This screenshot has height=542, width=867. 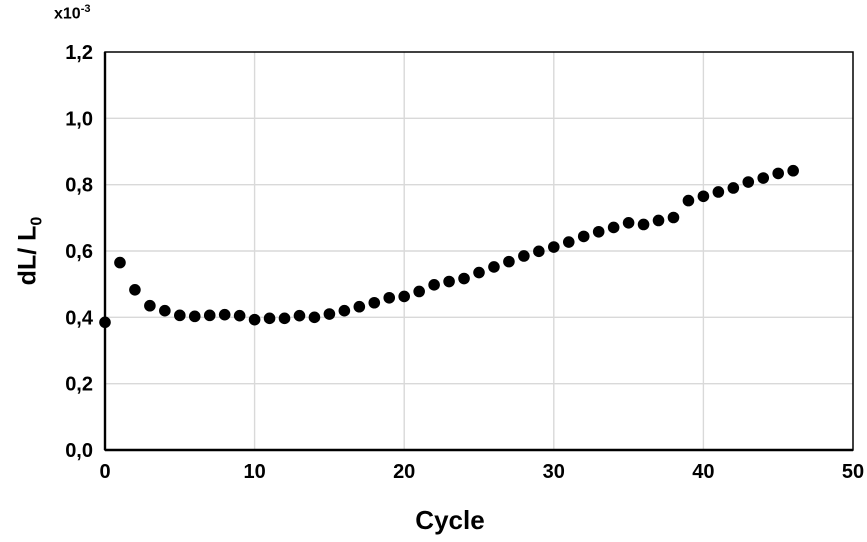 I want to click on y-axis-multiplier-label: x10-3, so click(x=72, y=13).